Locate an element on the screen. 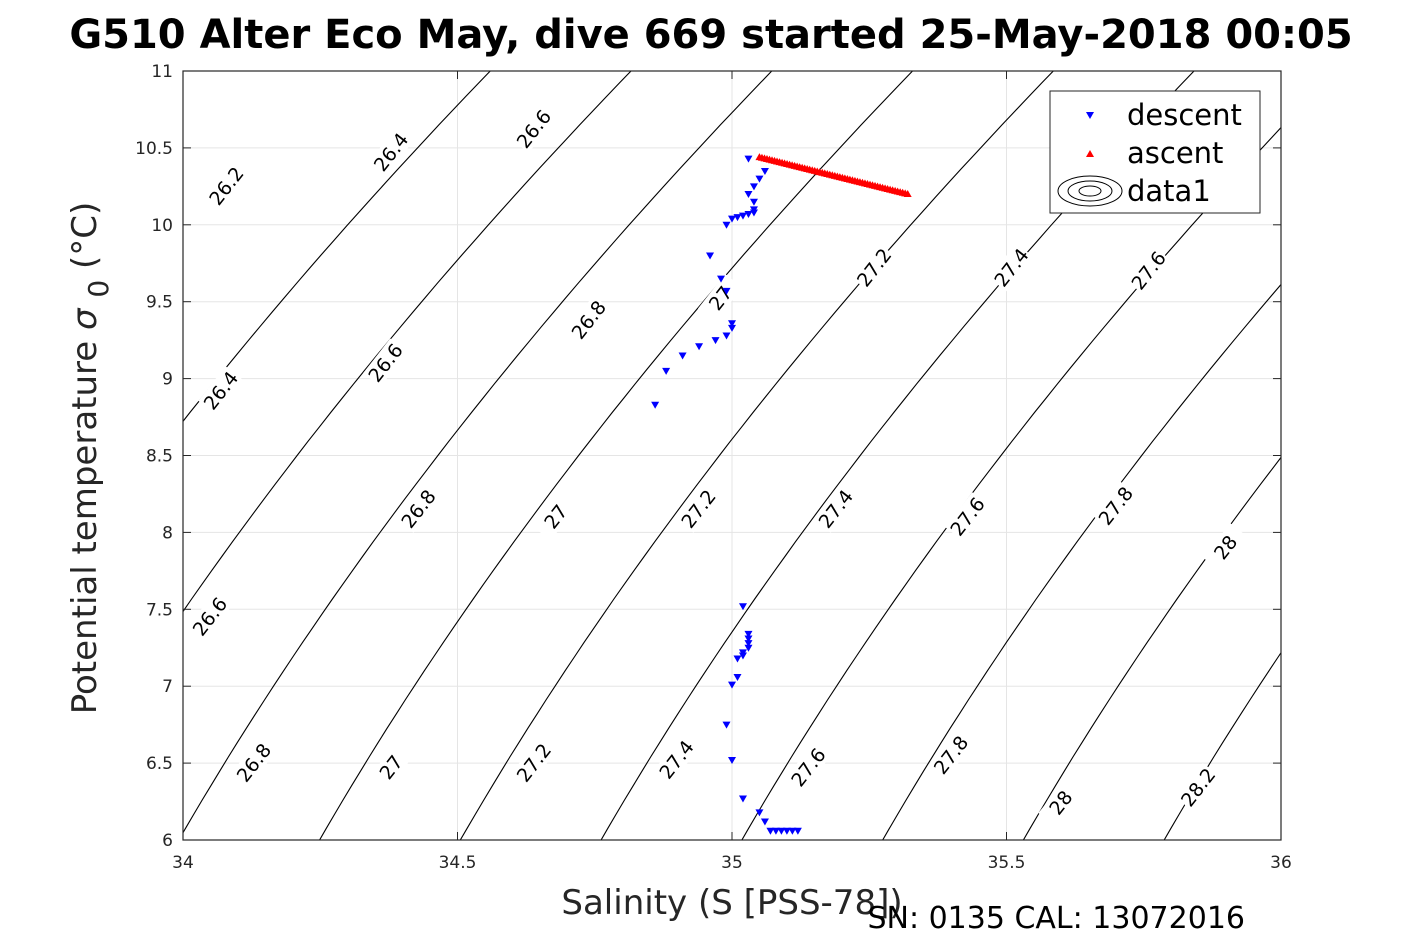 This screenshot has height=945, width=1417. contour-label: 27.8 is located at coordinates (1115, 505).